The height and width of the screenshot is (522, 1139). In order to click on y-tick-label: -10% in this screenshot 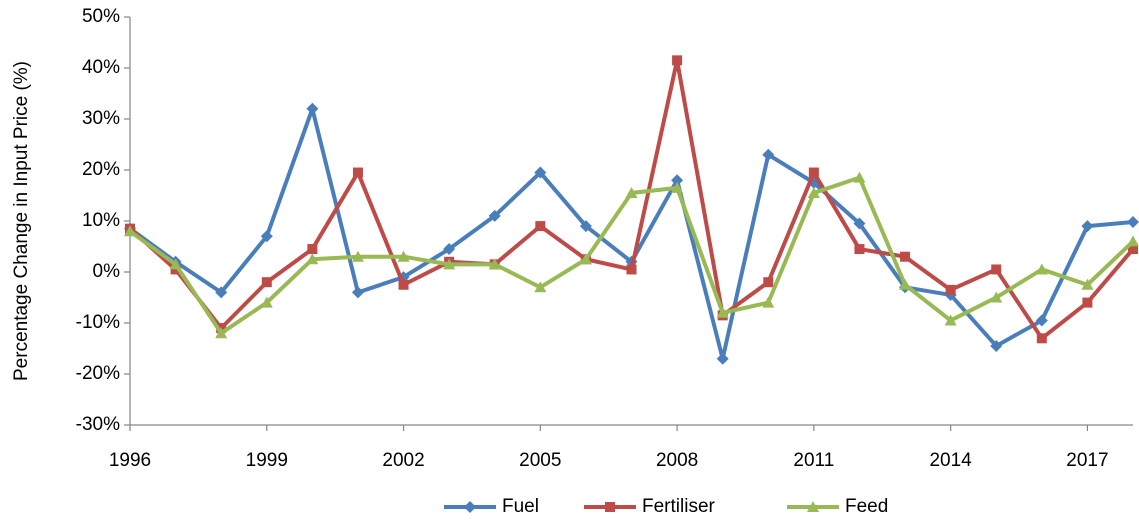, I will do `click(98, 322)`.